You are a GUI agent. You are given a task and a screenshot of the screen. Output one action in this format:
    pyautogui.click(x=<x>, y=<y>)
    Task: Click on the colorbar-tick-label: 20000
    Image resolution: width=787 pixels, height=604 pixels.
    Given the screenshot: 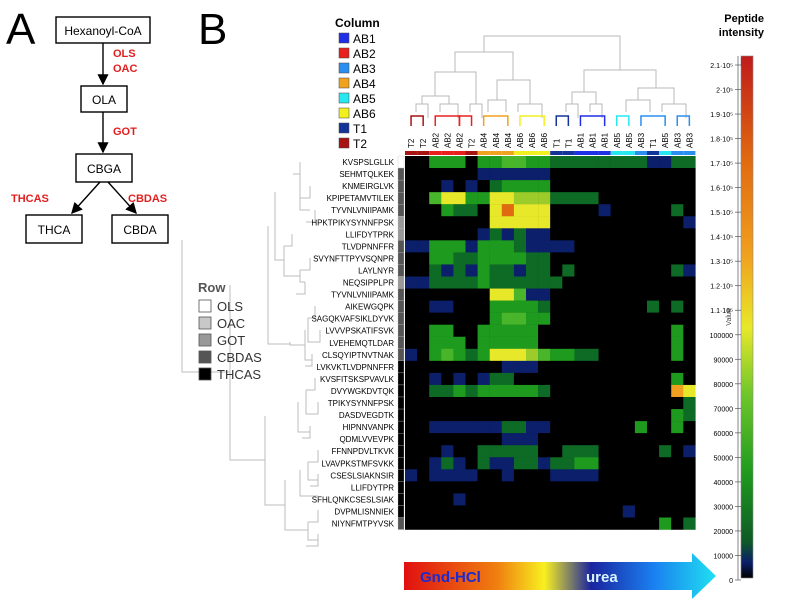 What is the action you would take?
    pyautogui.click(x=724, y=532)
    